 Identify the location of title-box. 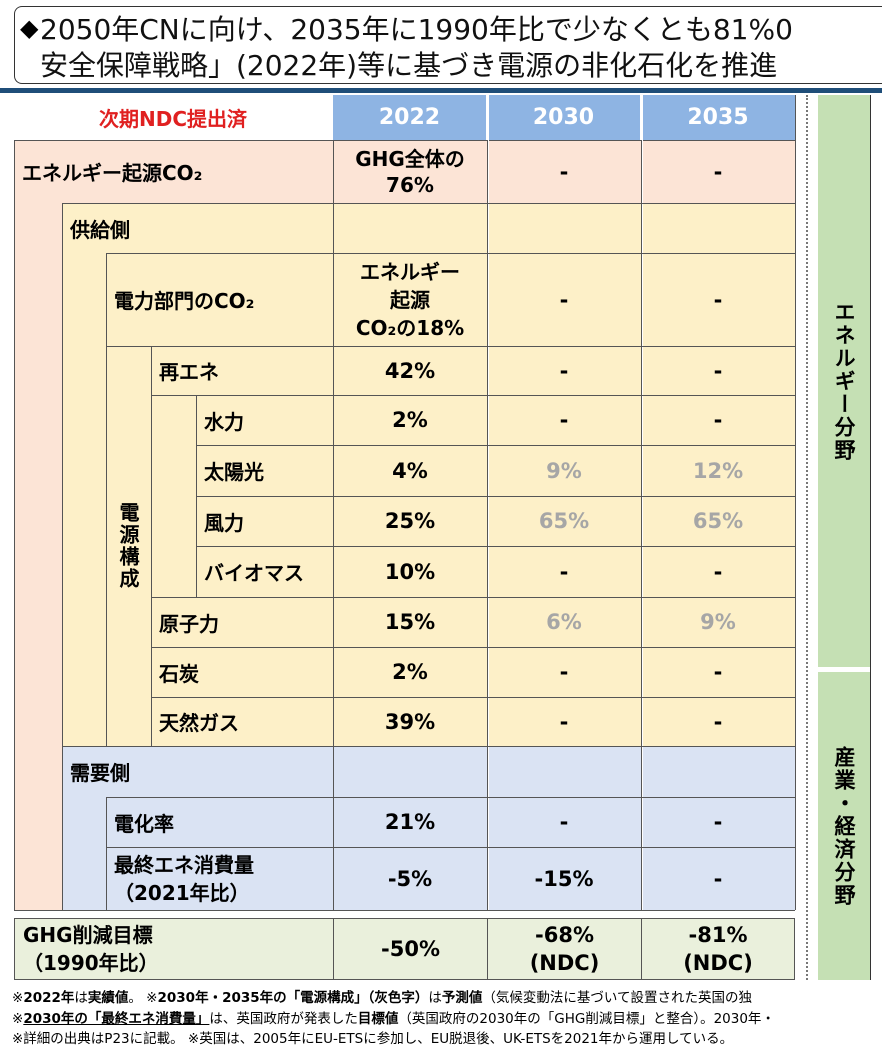
(448, 45).